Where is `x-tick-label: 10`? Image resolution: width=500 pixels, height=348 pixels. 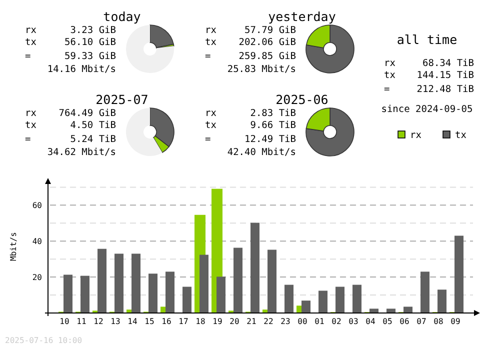
x-tick-label: 10 is located at coordinates (65, 321).